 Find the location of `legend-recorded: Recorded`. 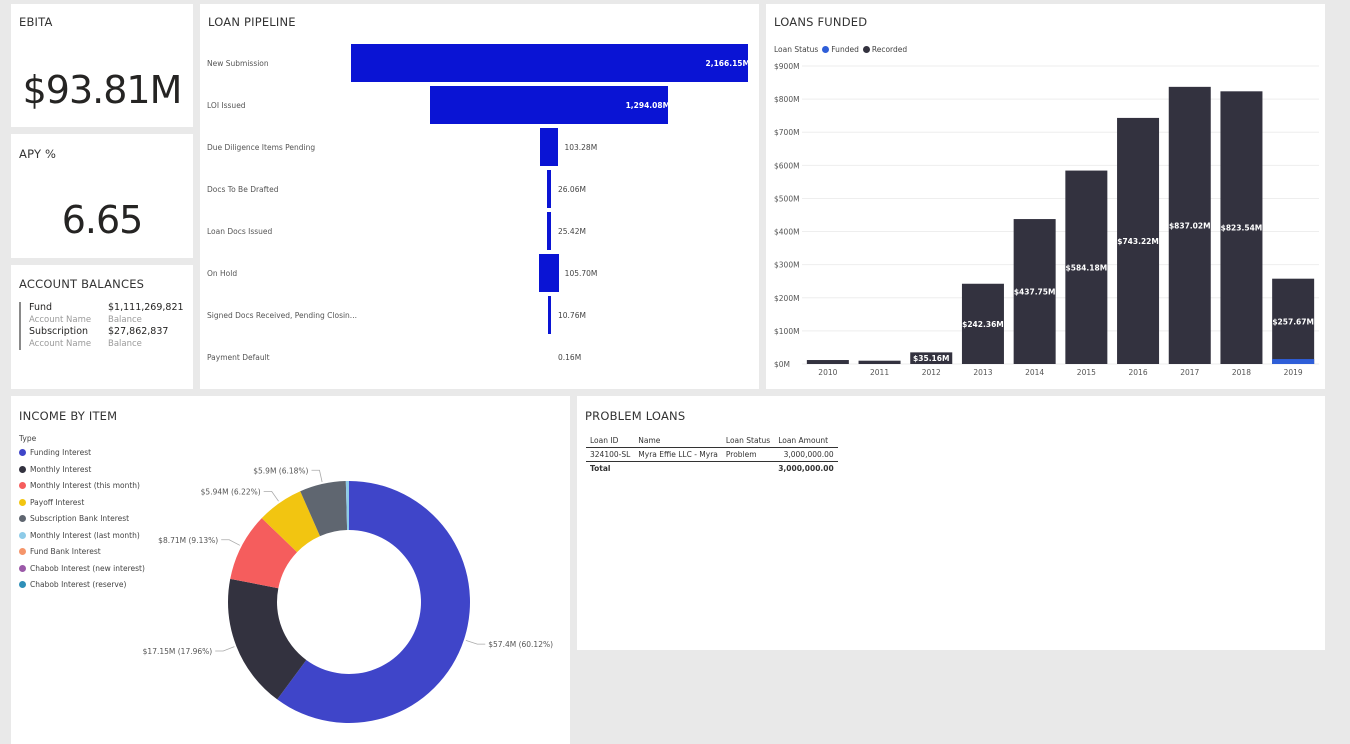

legend-recorded: Recorded is located at coordinates (889, 49).